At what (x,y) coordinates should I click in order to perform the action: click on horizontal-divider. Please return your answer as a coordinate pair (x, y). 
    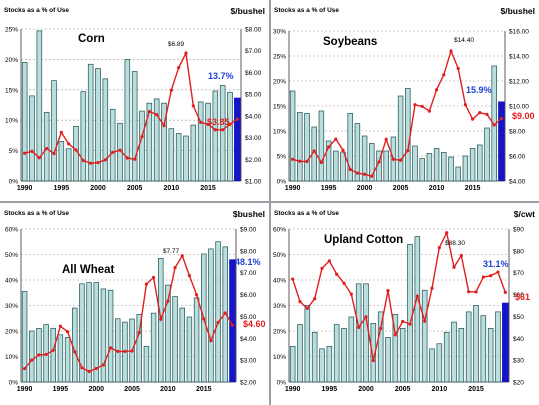
    Looking at the image, I should click on (269, 202).